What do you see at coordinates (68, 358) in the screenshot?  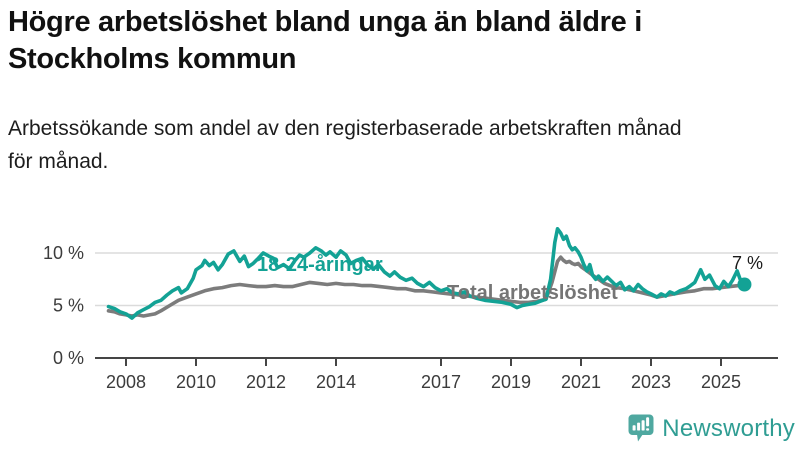 I see `y-tick-label: 0 %` at bounding box center [68, 358].